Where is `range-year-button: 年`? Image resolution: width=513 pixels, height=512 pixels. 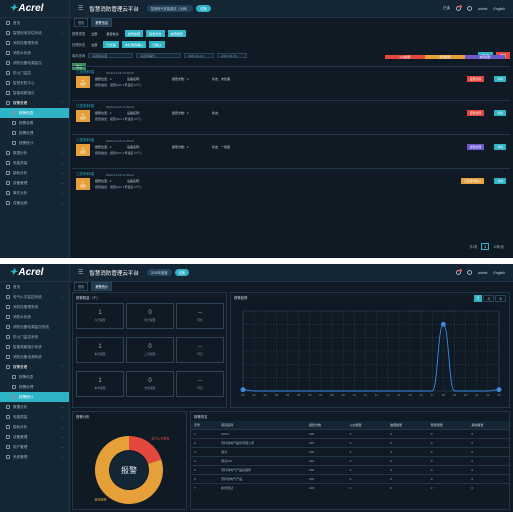
range-year-button: 年 is located at coordinates (500, 298).